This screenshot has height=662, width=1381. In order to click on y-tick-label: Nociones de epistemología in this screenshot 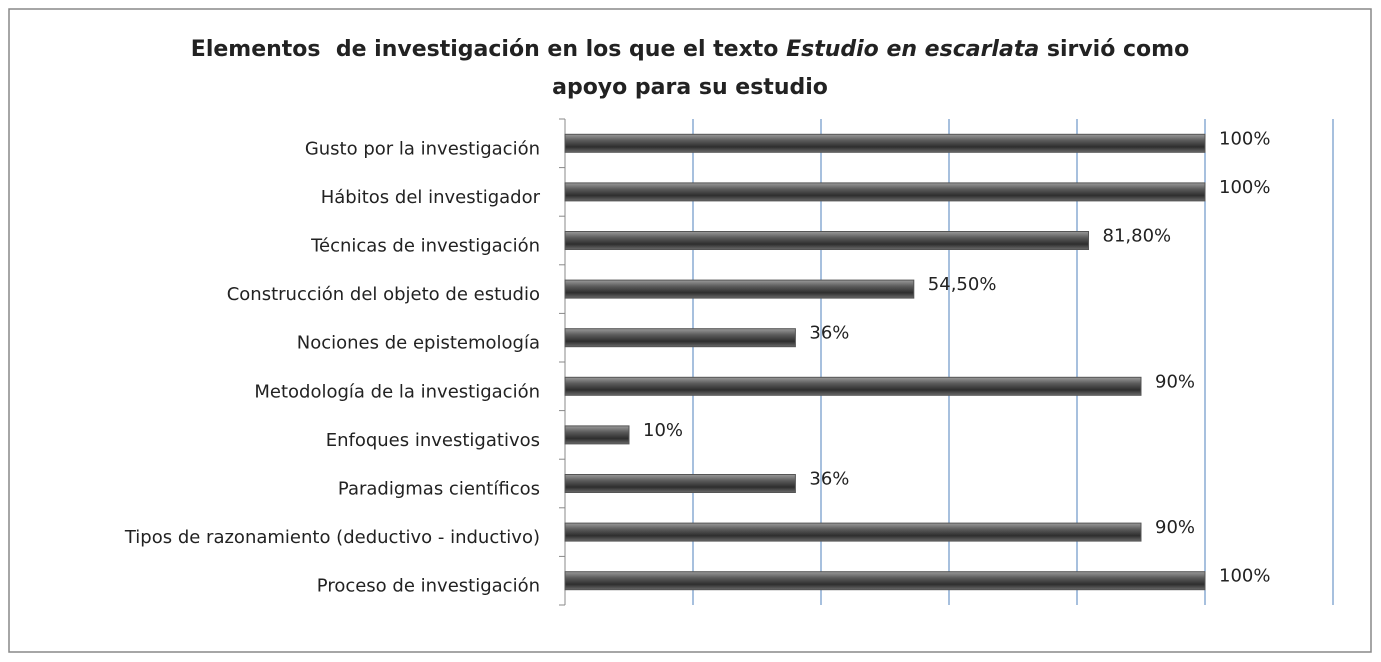, I will do `click(418, 343)`.